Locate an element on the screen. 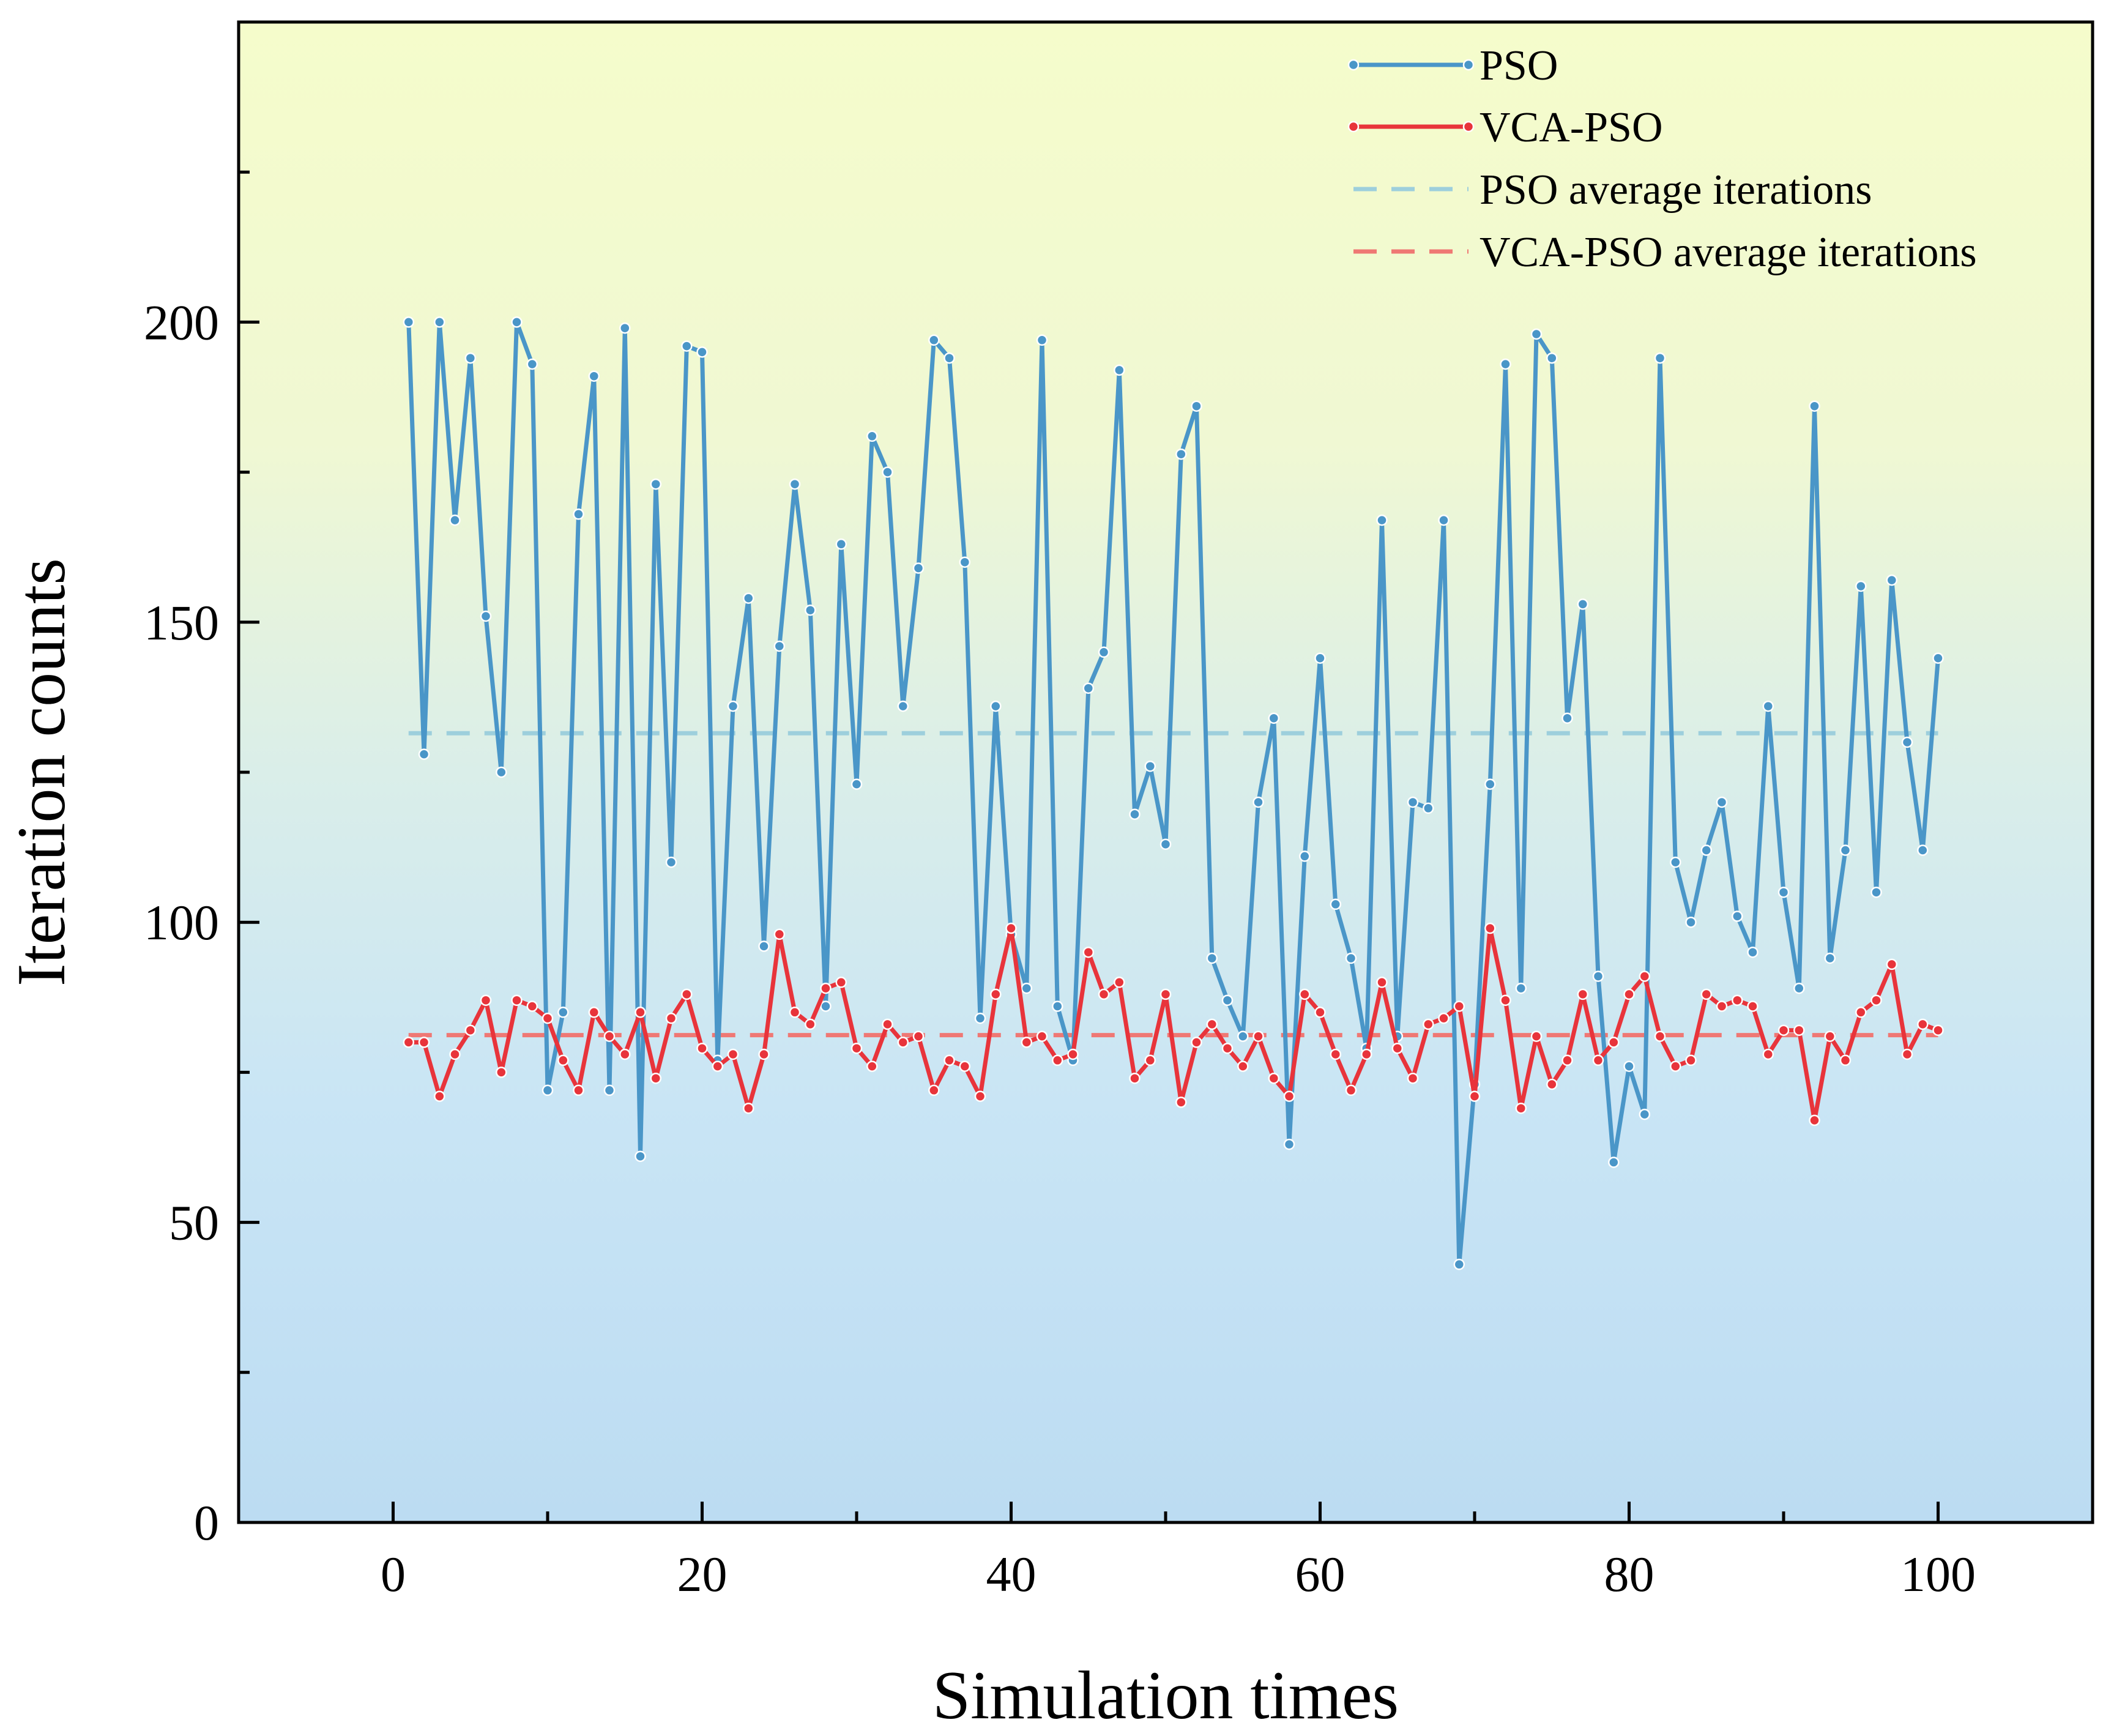  vca-pso-series is located at coordinates (1174, 1024).